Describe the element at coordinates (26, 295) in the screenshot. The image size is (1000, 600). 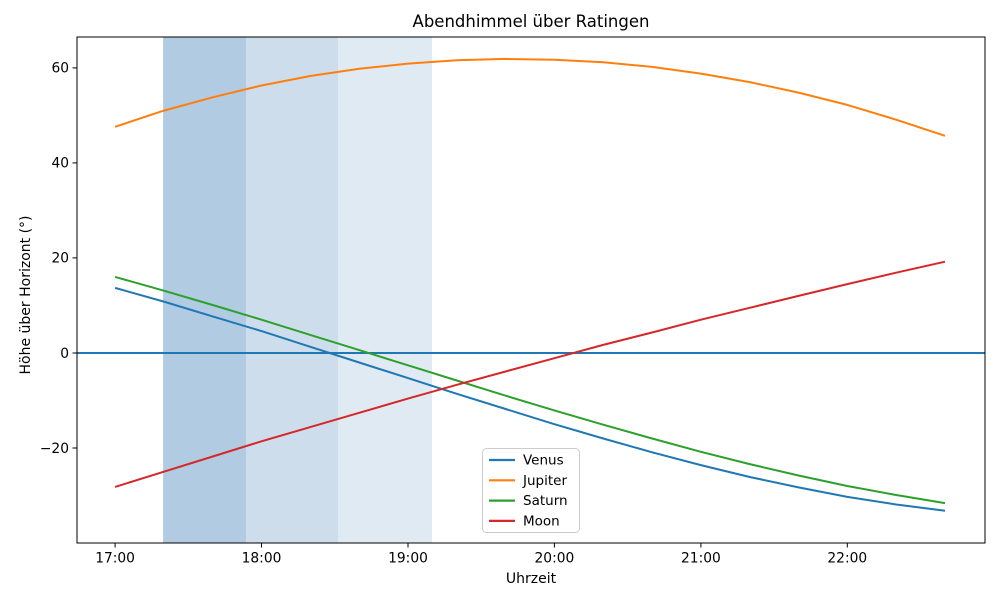
I see `y-axis-label: Höhe über Horizont (°)` at that location.